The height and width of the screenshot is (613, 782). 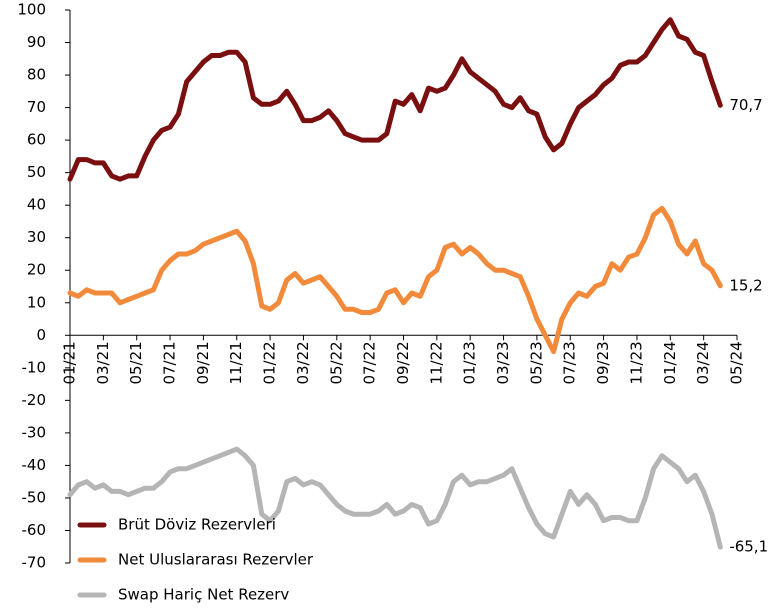 I want to click on series-line, so click(x=395, y=498).